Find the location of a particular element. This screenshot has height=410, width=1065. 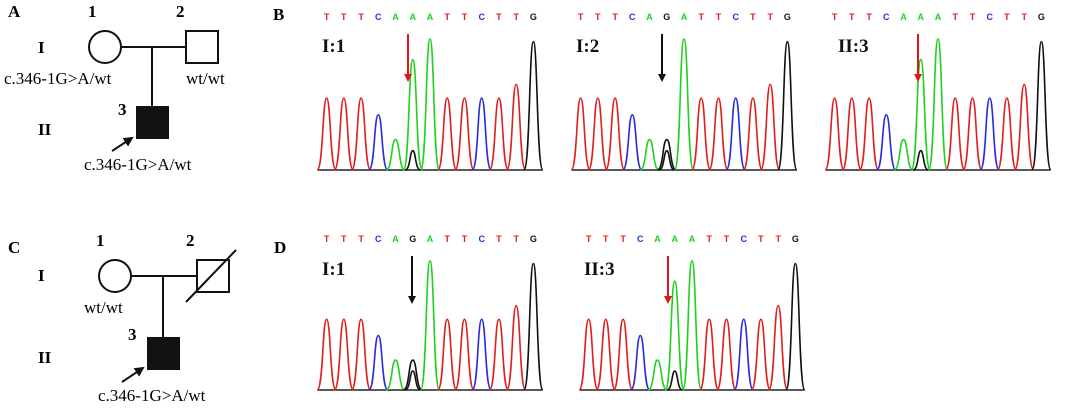

male-deceased-symbol is located at coordinates (213, 276).